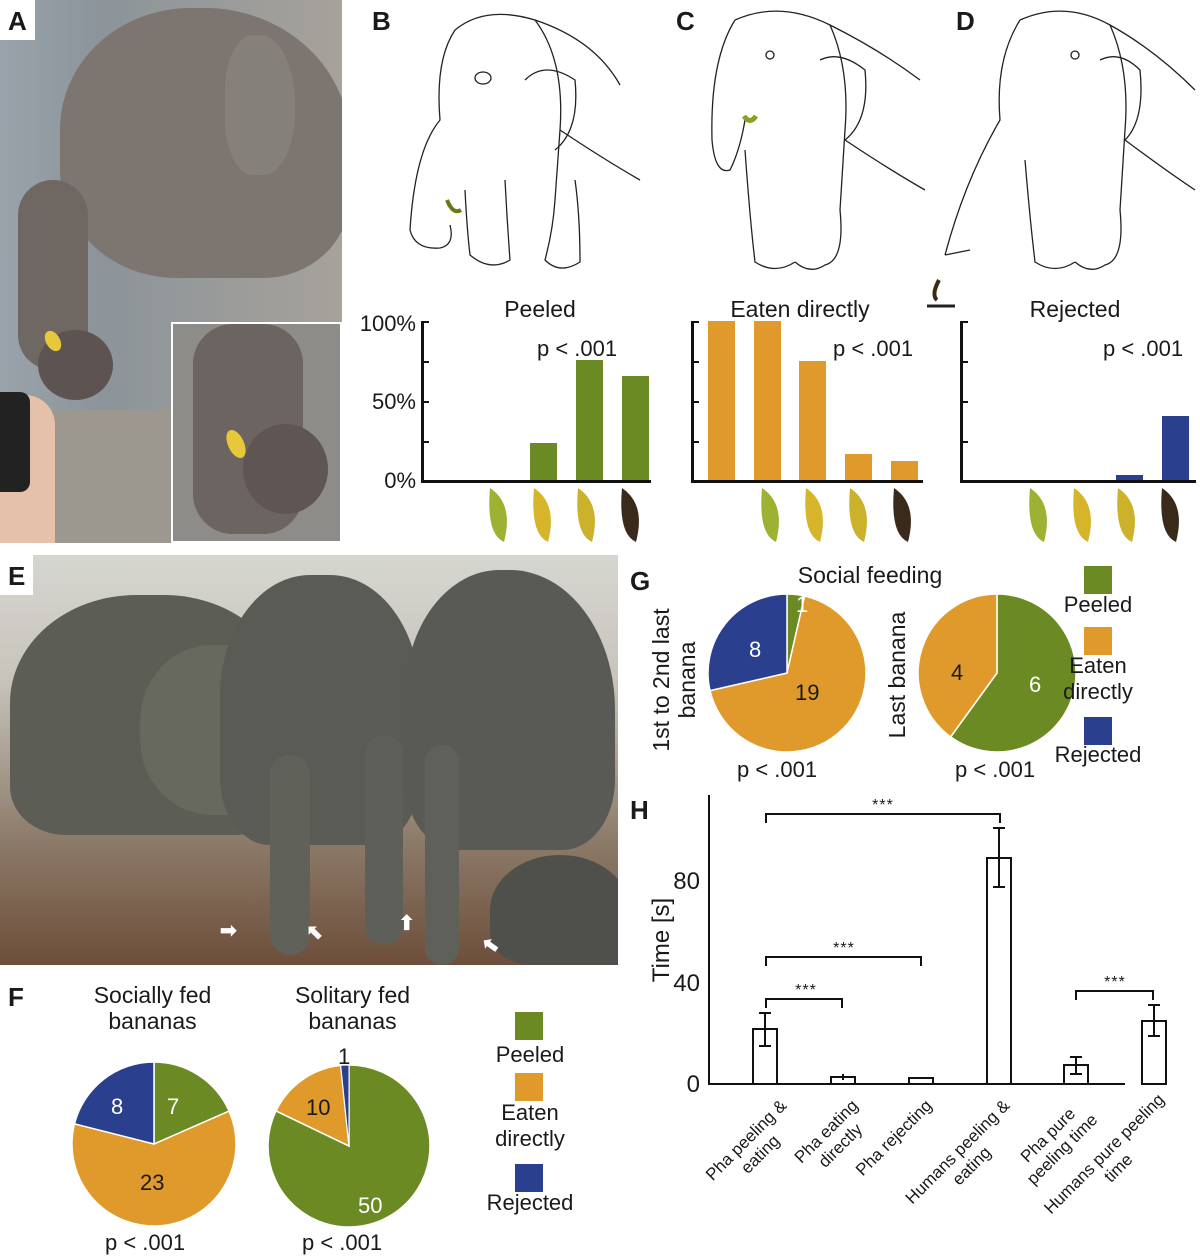 The height and width of the screenshot is (1256, 1200). What do you see at coordinates (686, 983) in the screenshot?
I see `chart-h-y-tick-40: 40` at bounding box center [686, 983].